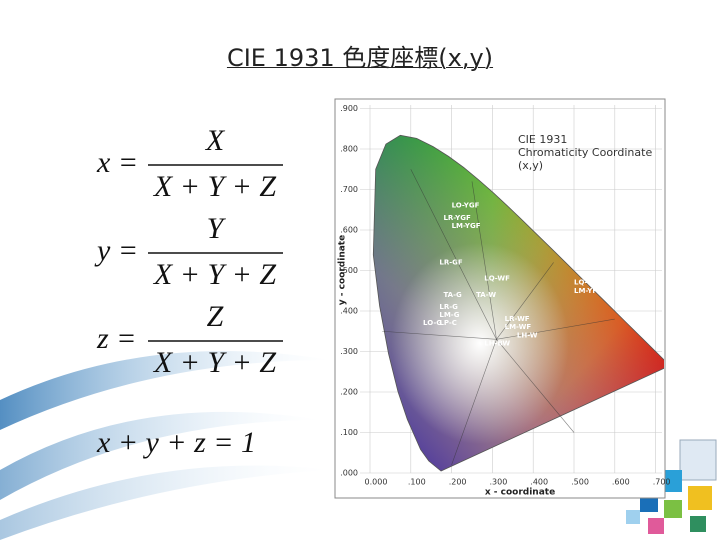  Describe the element at coordinates (217, 228) in the screenshot. I see `formula-numerator: Y` at that location.